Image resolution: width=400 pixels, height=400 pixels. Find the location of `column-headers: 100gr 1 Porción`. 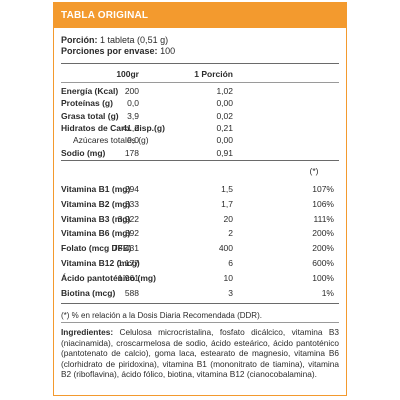

column-headers: 100gr 1 Porción is located at coordinates (200, 74).